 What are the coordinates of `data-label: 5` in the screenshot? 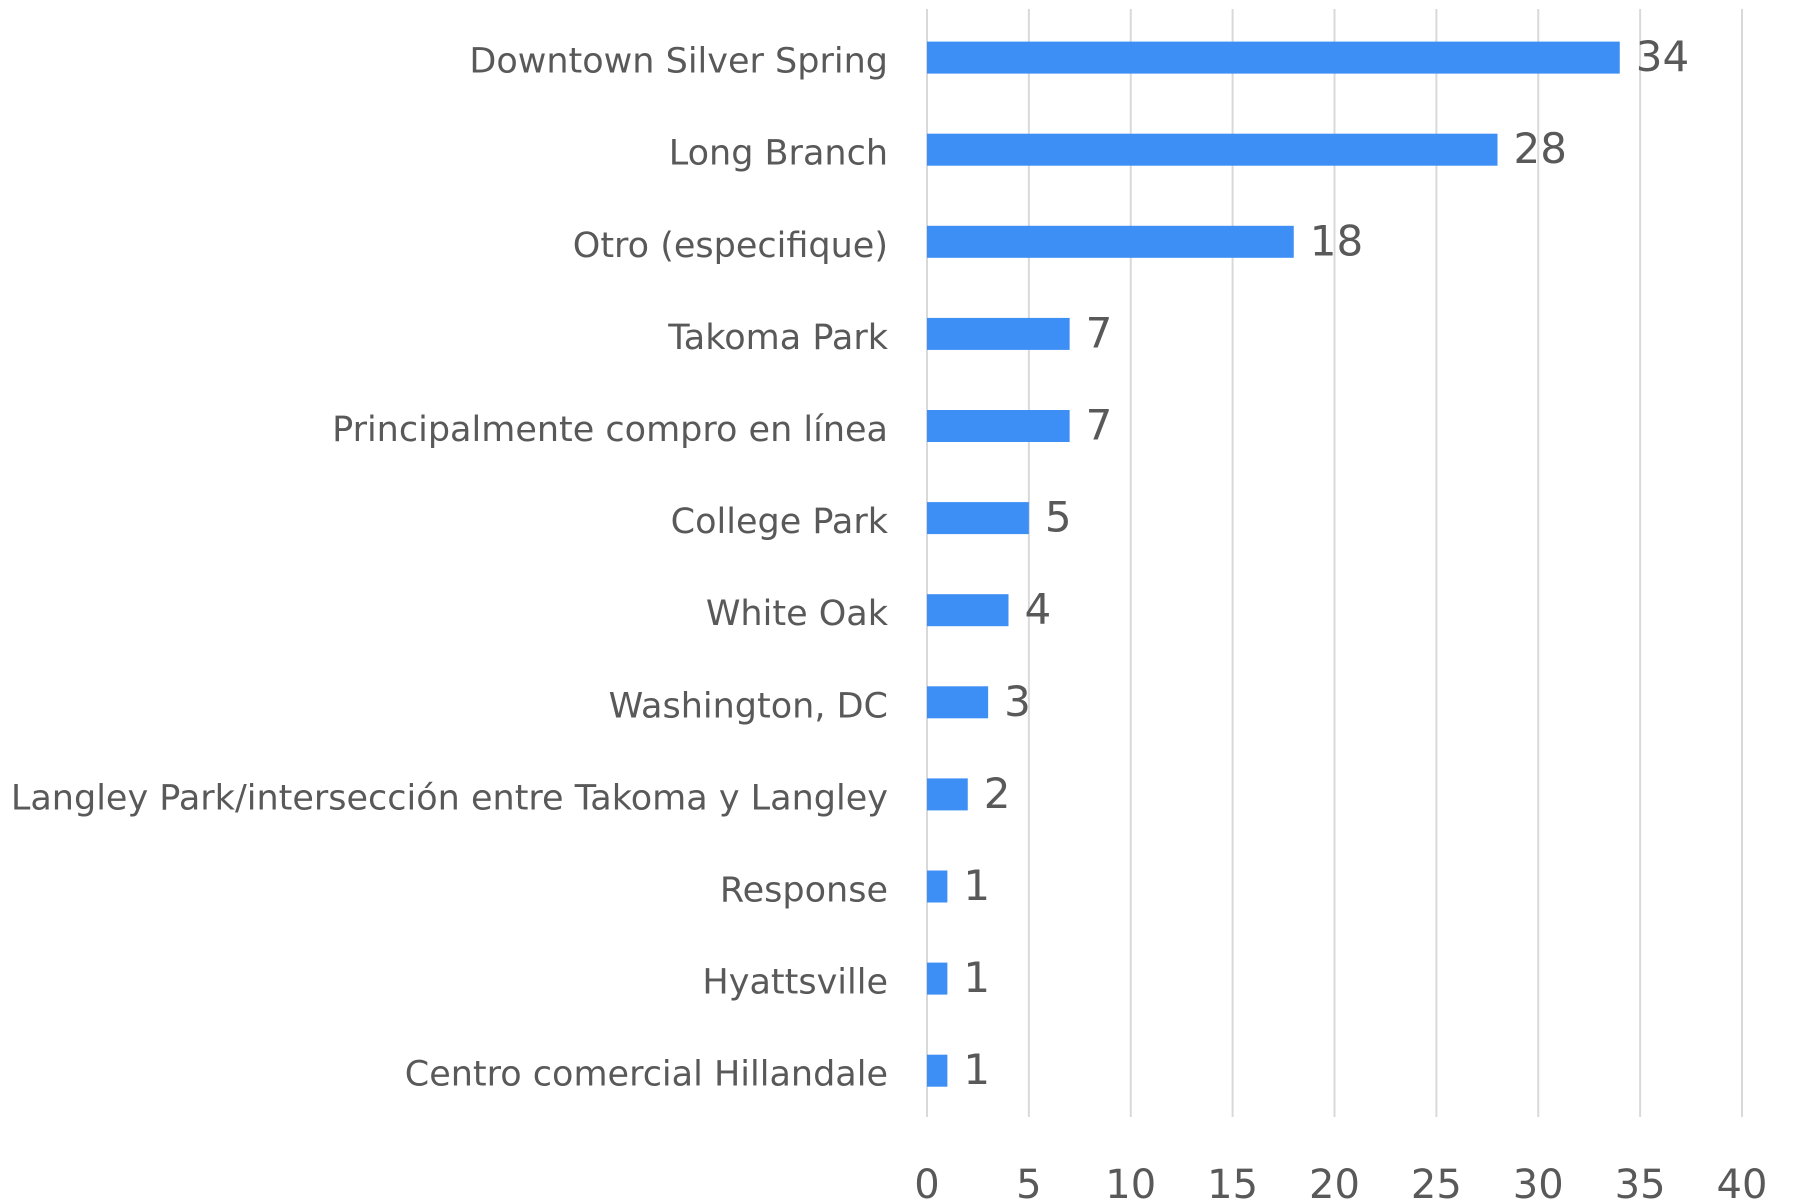 It's located at (1058, 517).